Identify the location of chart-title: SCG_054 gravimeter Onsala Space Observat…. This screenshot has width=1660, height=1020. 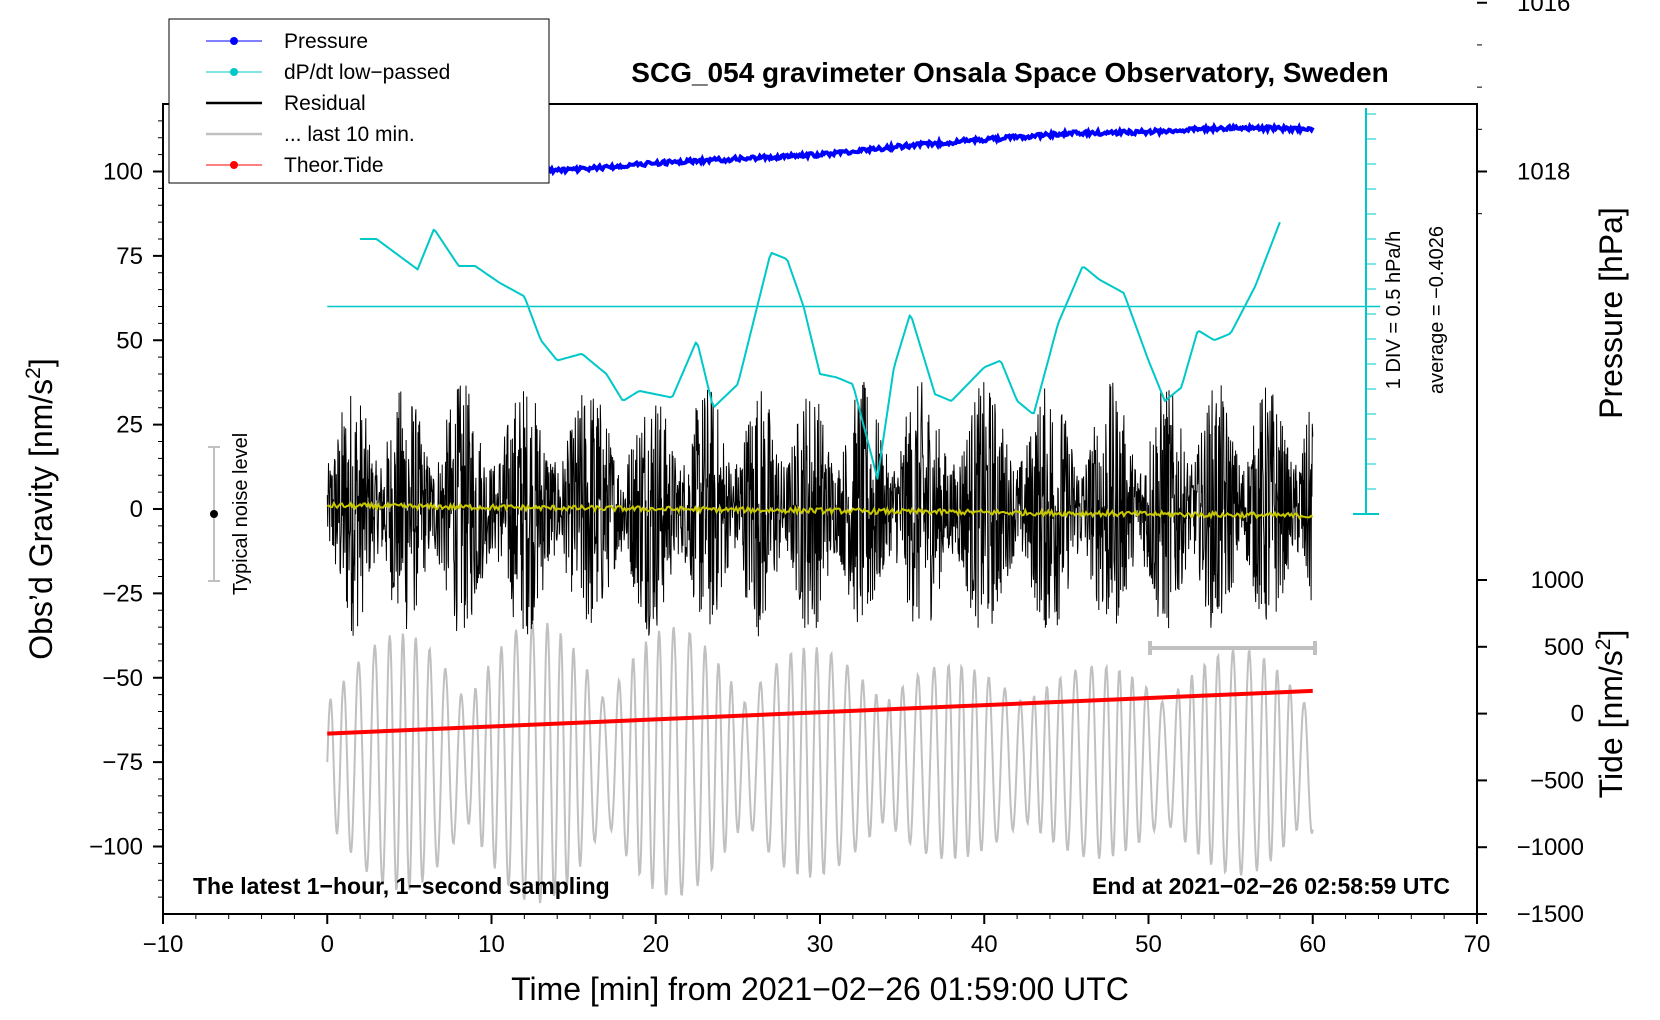
(1009, 72).